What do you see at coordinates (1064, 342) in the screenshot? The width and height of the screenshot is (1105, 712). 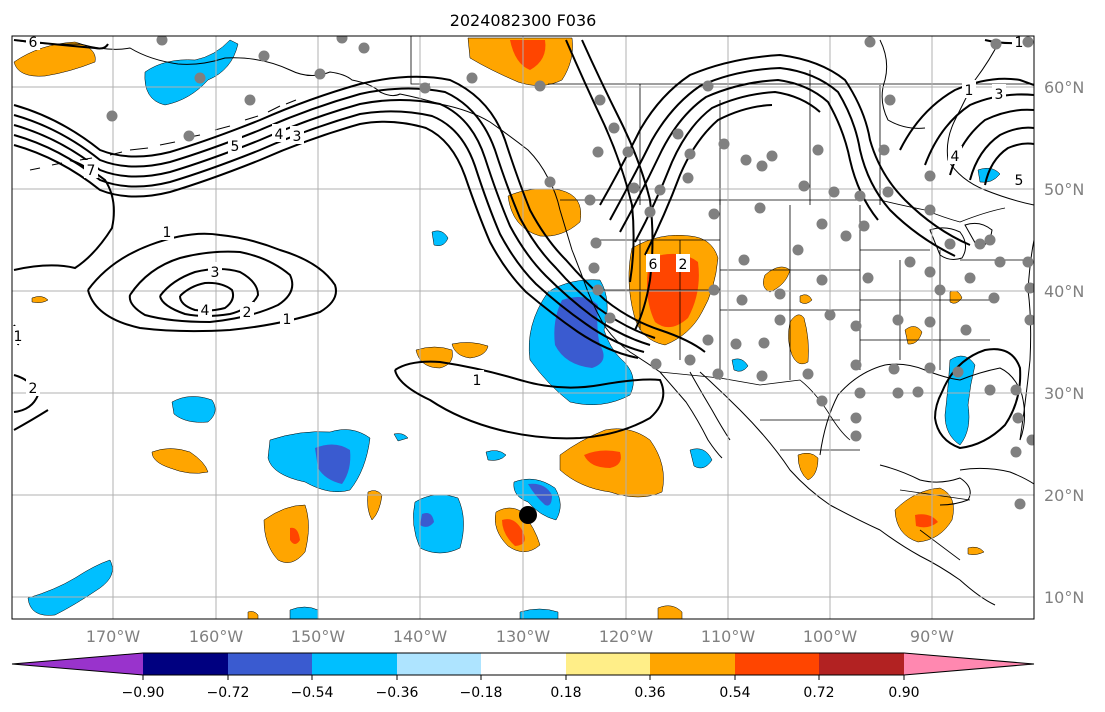 I see `latitude-labels: 60°N 50°N 40°N 30°N 20°N 10°N` at bounding box center [1064, 342].